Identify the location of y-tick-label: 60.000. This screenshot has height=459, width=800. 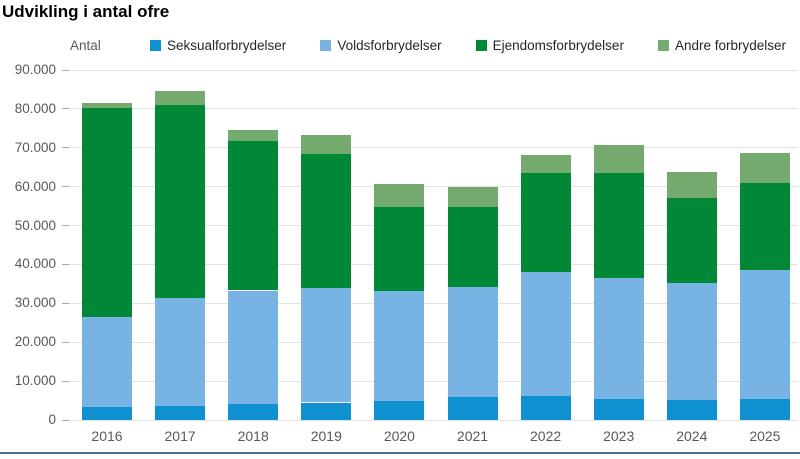
(35, 186).